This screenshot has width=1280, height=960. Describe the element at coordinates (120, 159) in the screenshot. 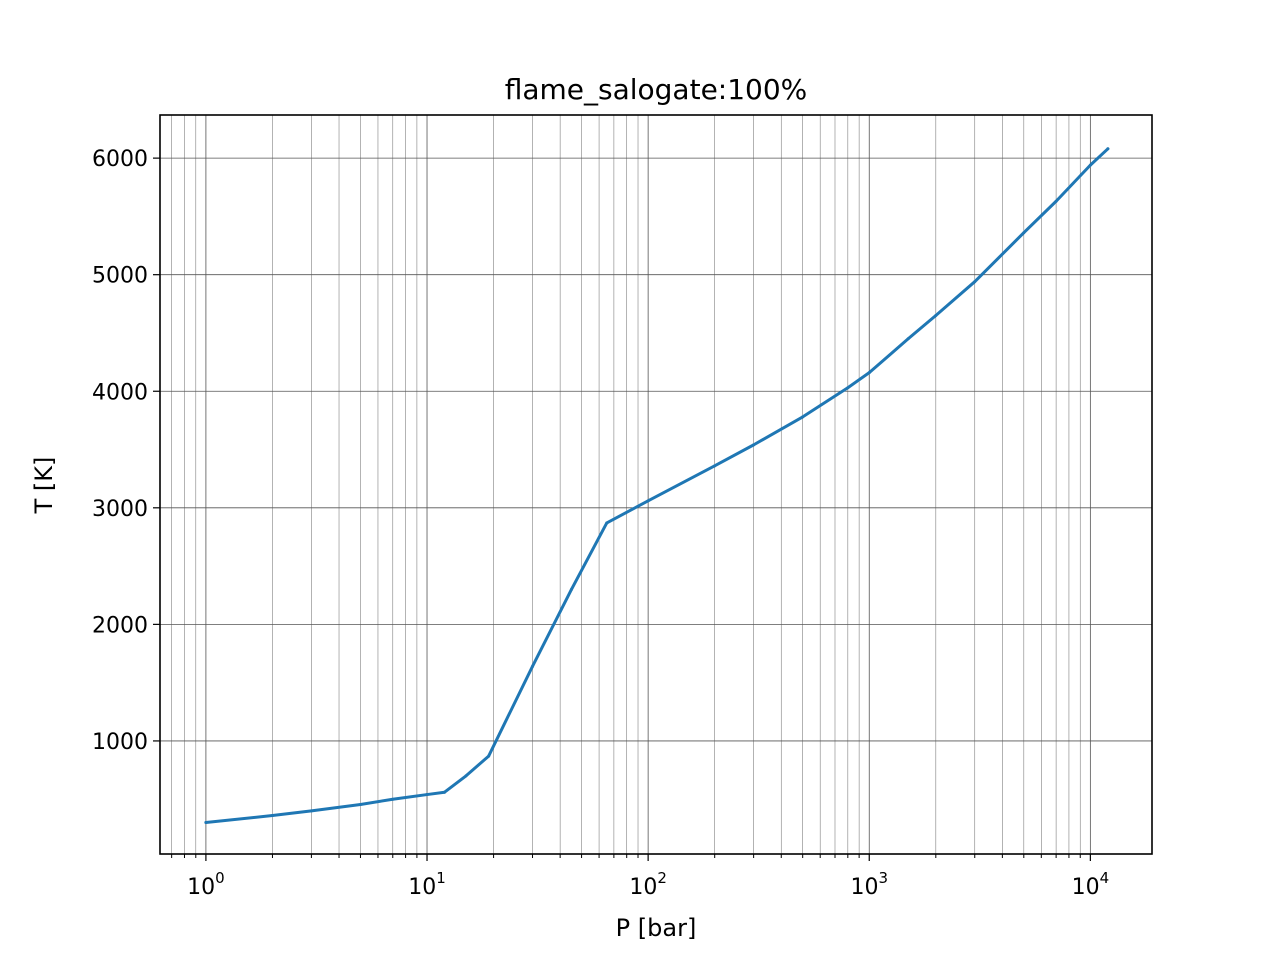

I see `y-tick-label: 6000` at that location.